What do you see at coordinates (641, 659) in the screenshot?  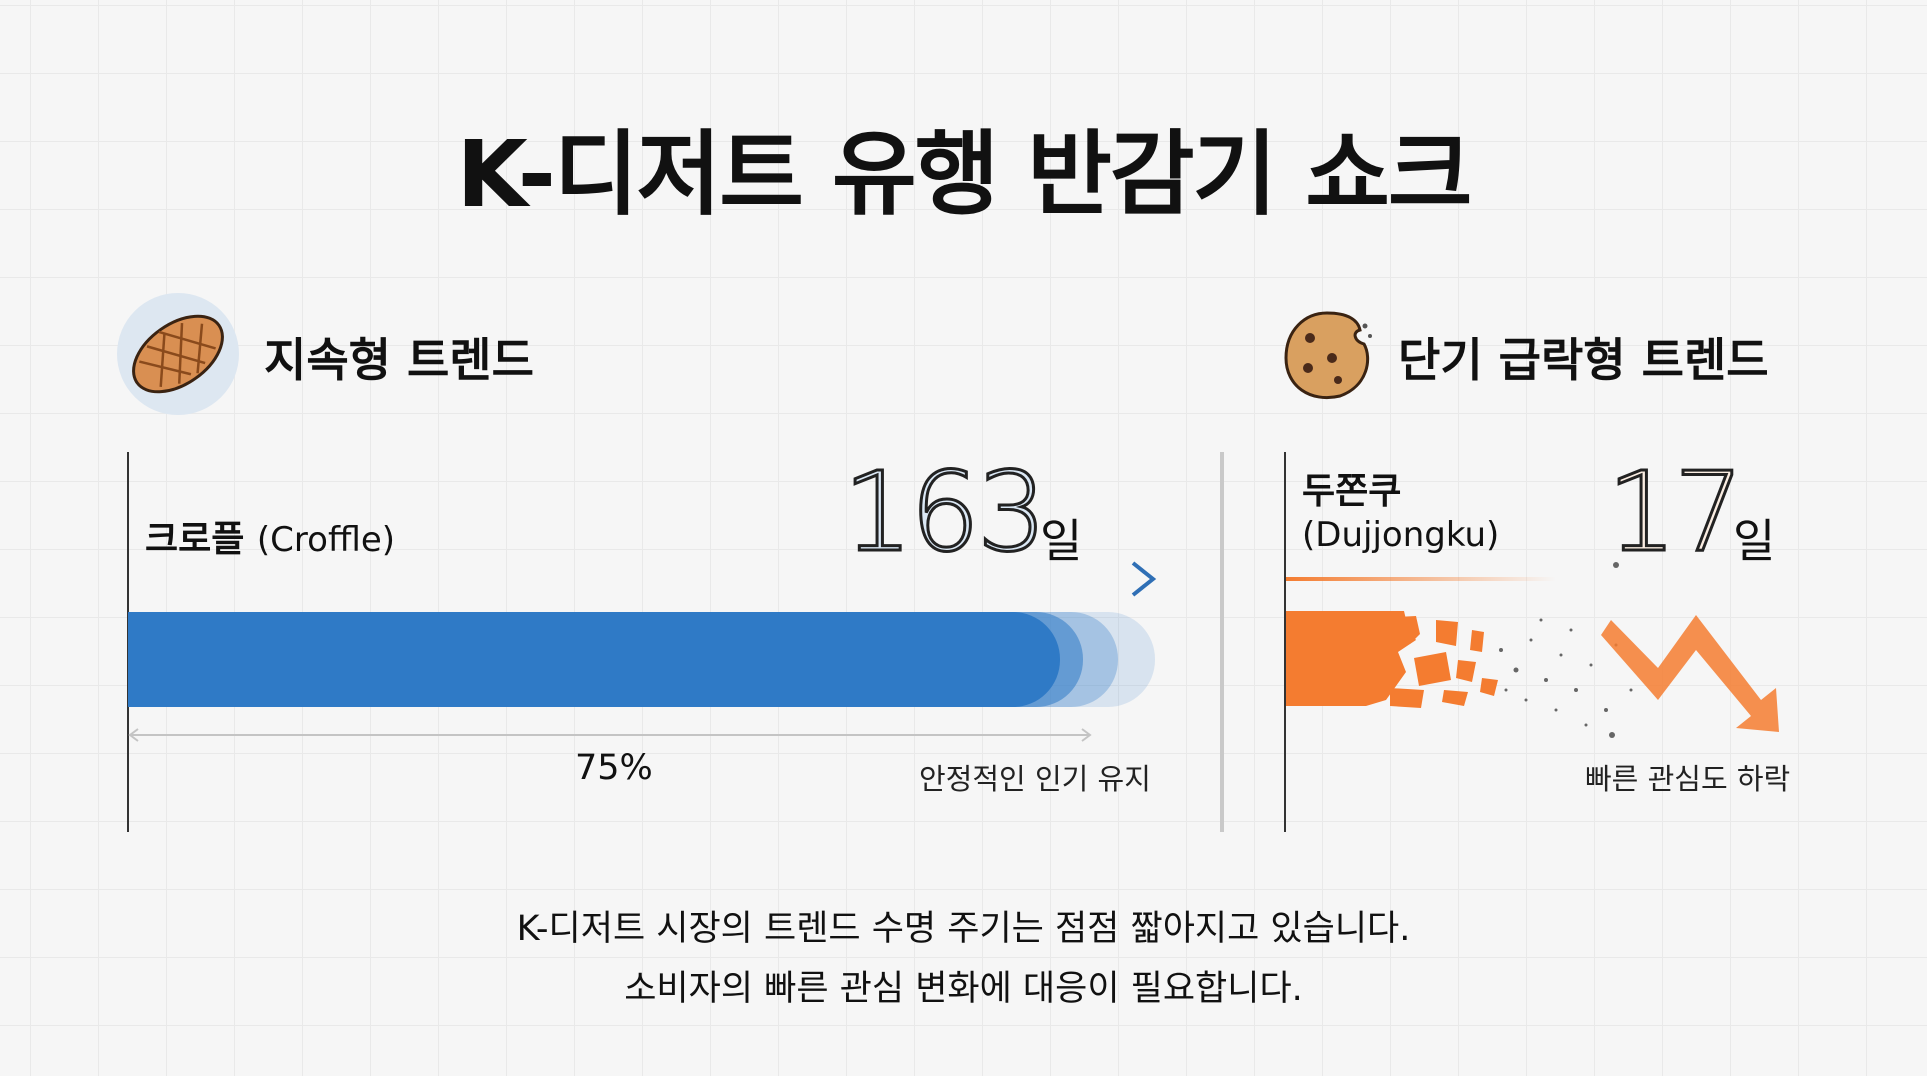 I see `croffle-bar` at bounding box center [641, 659].